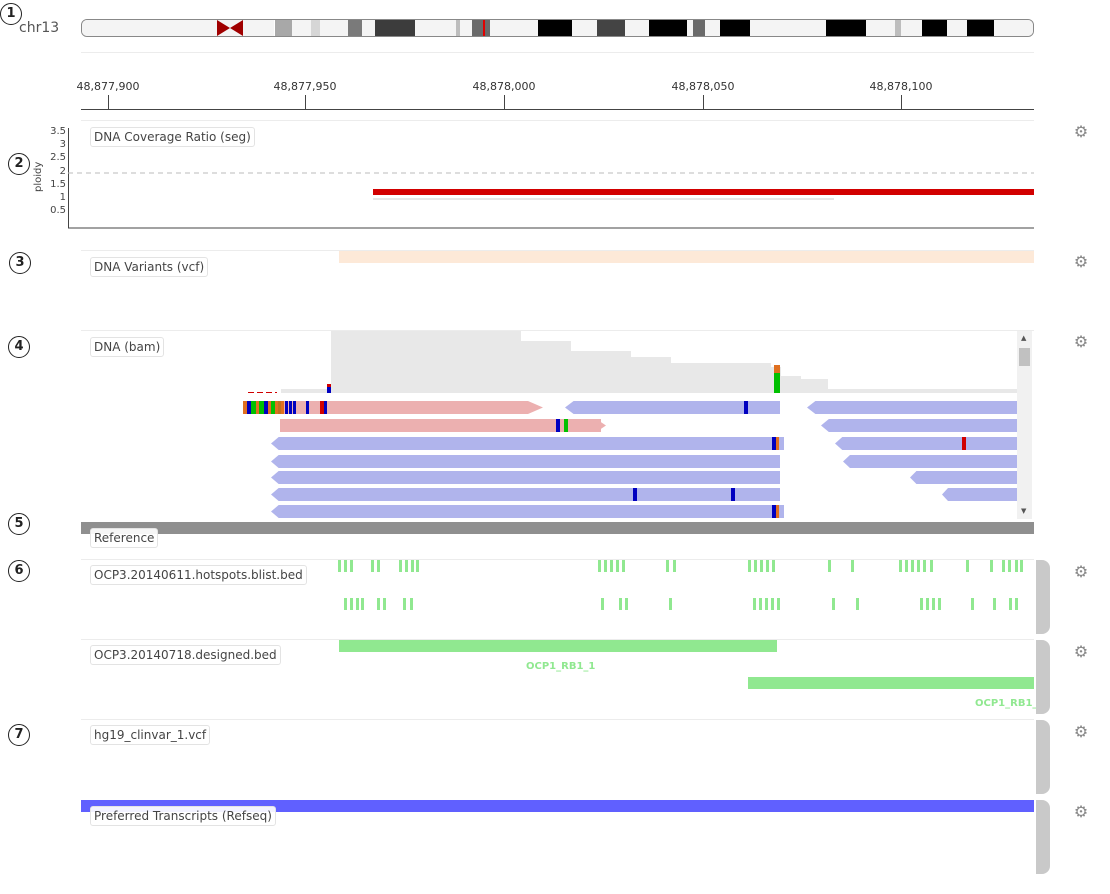 This screenshot has width=1110, height=894. I want to click on bam-scrollbar: ▲ ▼, so click(1024, 425).